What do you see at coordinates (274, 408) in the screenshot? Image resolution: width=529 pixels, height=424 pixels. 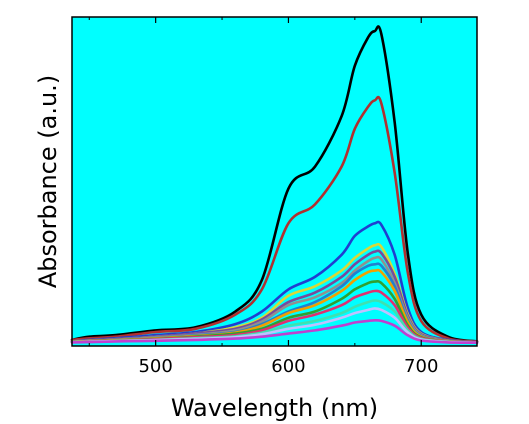 I see `x-axis-title: Wavelength (nm)` at bounding box center [274, 408].